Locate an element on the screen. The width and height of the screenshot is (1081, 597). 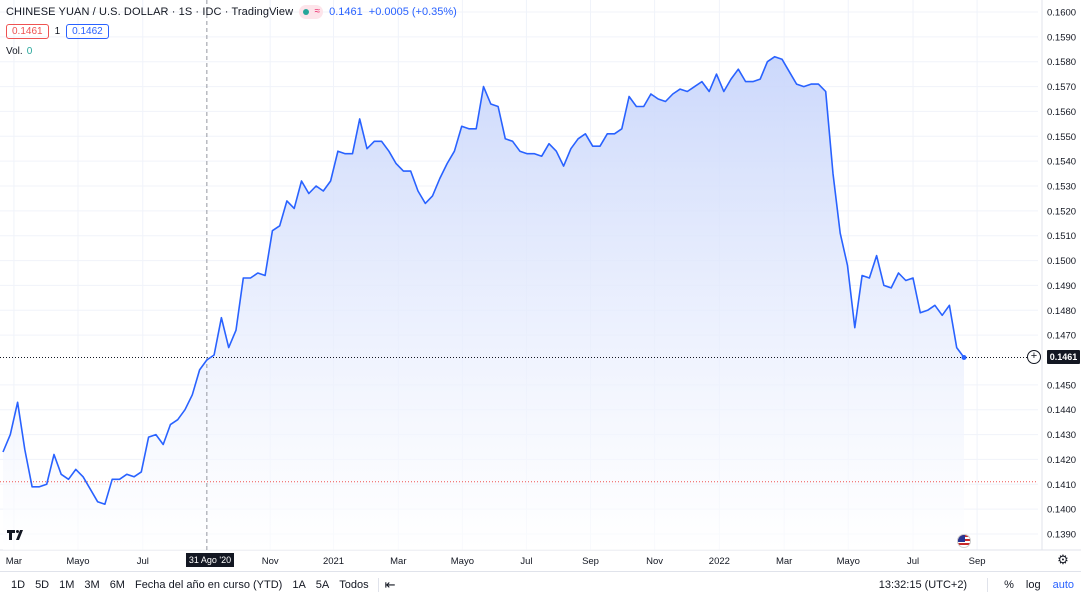
price-tick-label: 0.1570 is located at coordinates (1061, 87).